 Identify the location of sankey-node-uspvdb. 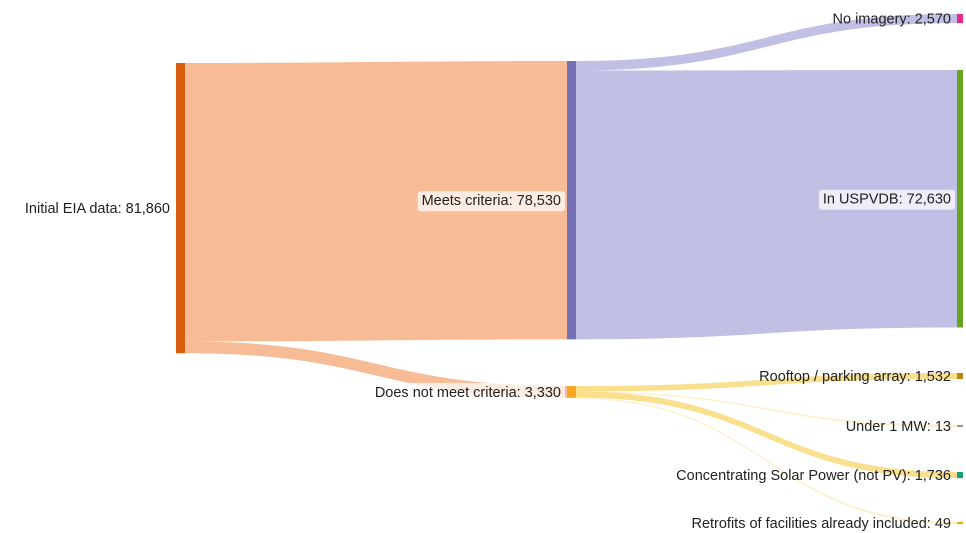
(960, 199).